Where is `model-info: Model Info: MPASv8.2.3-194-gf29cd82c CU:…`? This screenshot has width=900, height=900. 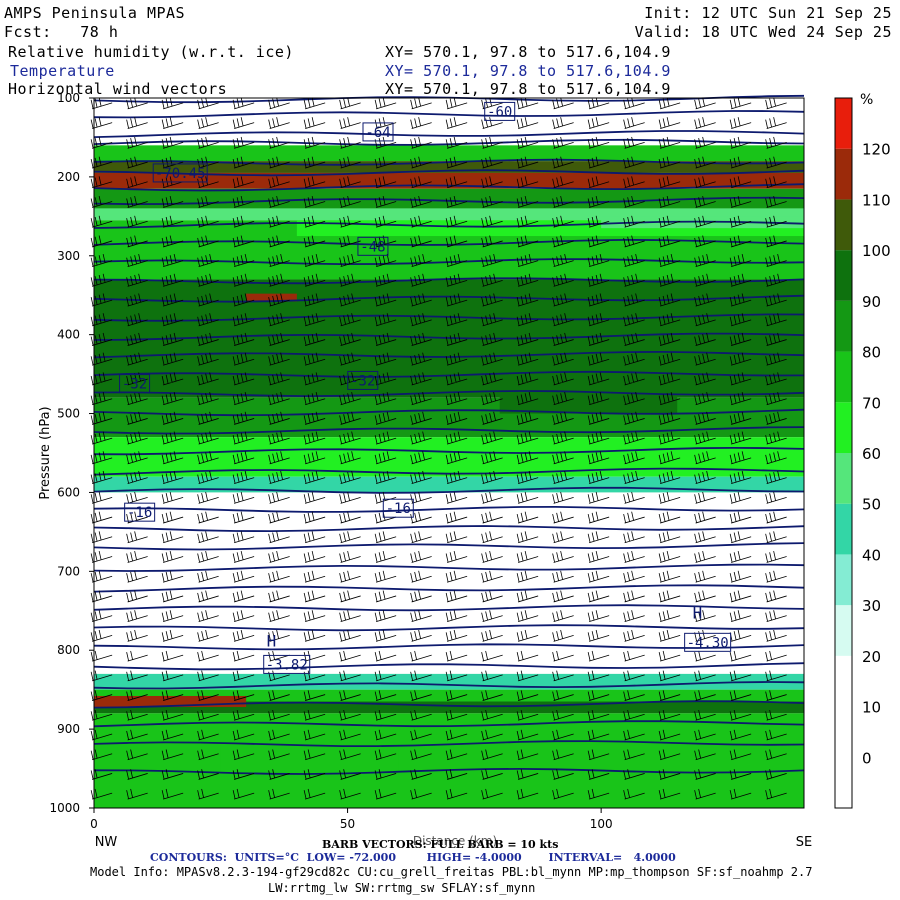
model-info: Model Info: MPASv8.2.3-194-gf29cd82c CU:… is located at coordinates (451, 872).